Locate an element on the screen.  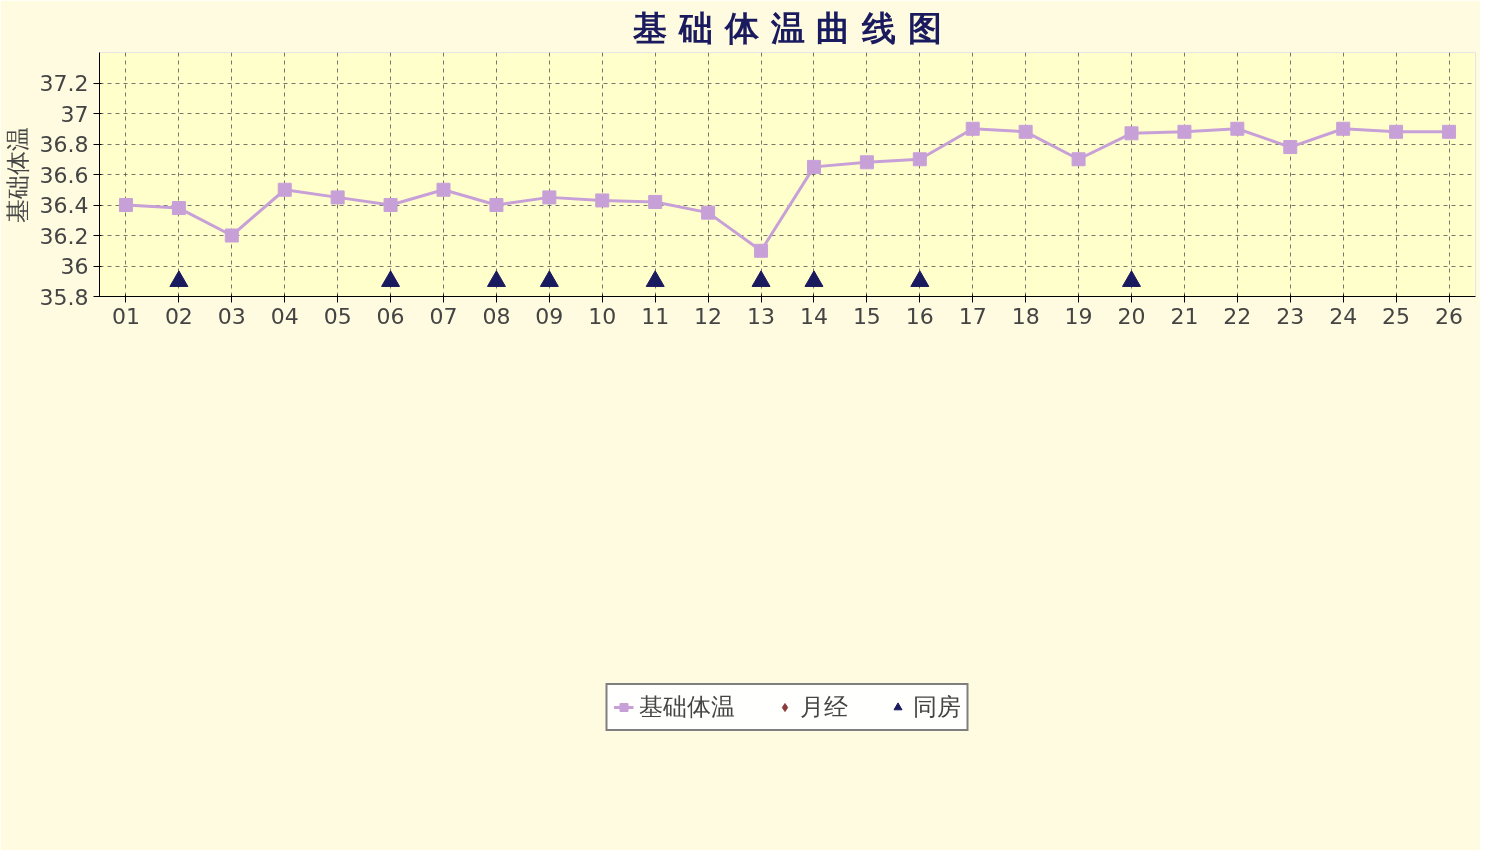
x-tick-label: 08 is located at coordinates (496, 316).